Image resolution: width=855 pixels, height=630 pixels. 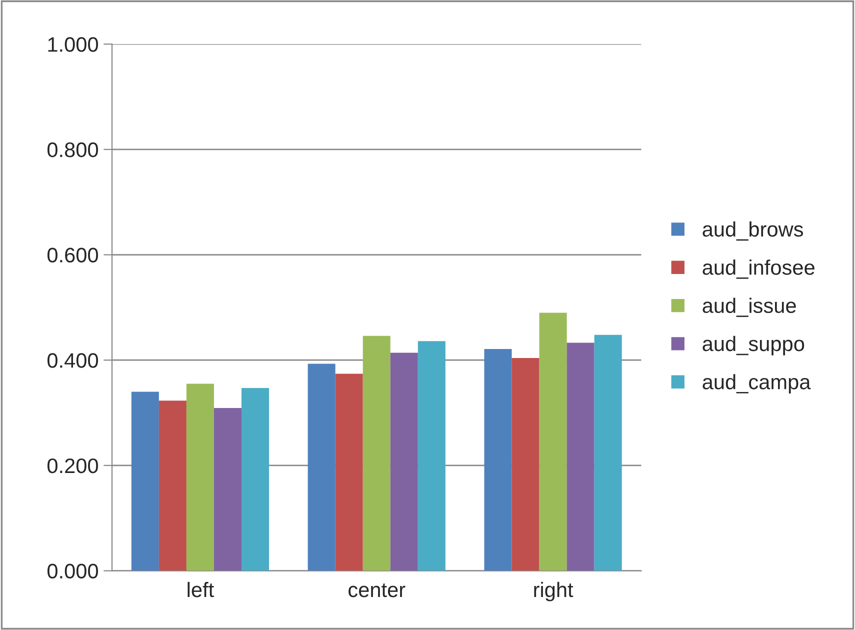 What do you see at coordinates (73, 44) in the screenshot?
I see `y-tick-label: 1.000` at bounding box center [73, 44].